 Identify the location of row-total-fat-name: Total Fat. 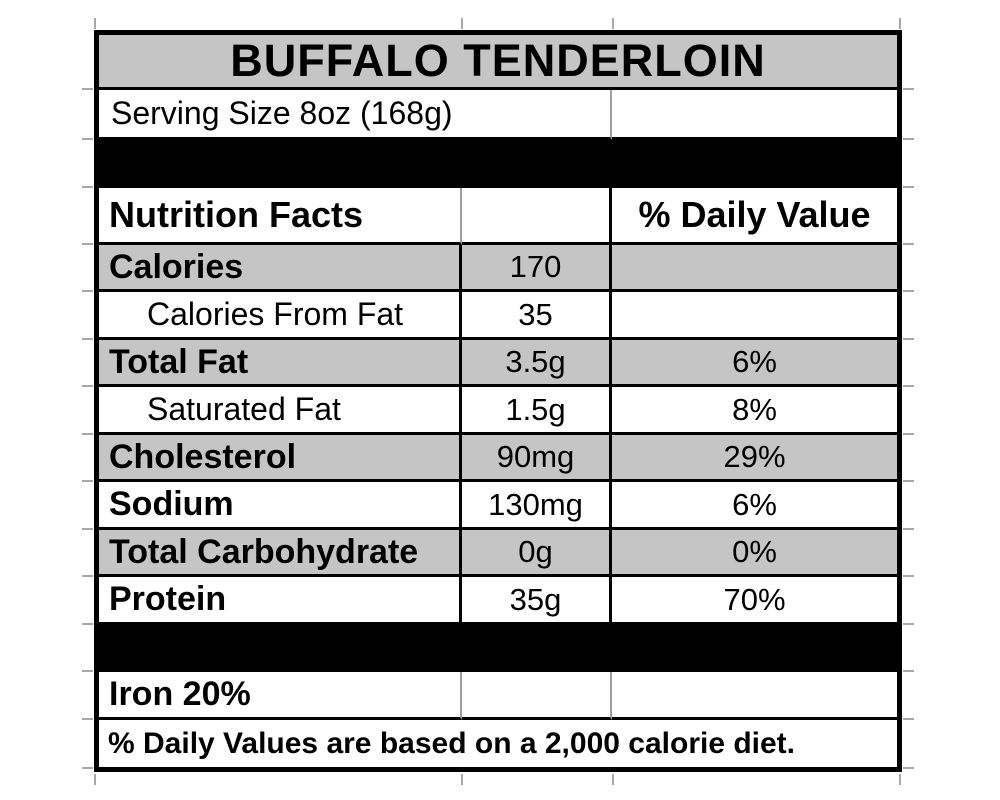
(280, 363).